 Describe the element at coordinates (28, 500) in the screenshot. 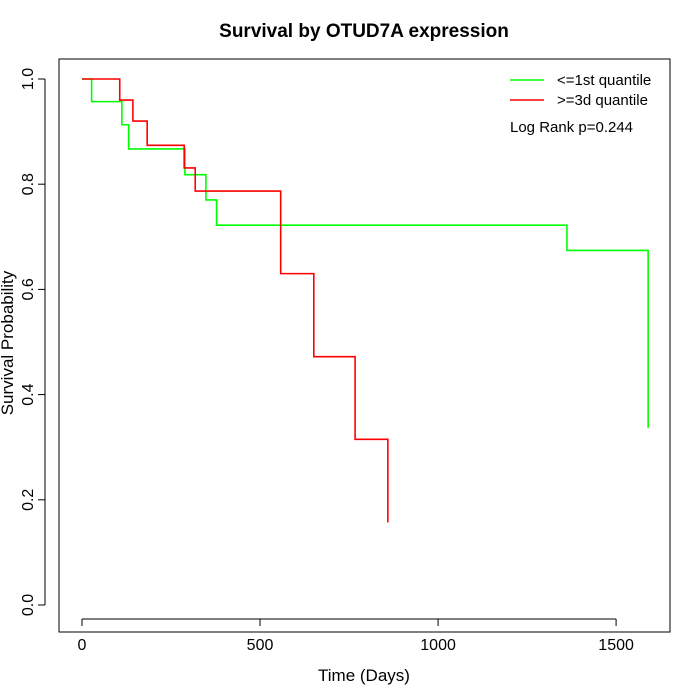

I see `y-tick-label: 0.2` at that location.